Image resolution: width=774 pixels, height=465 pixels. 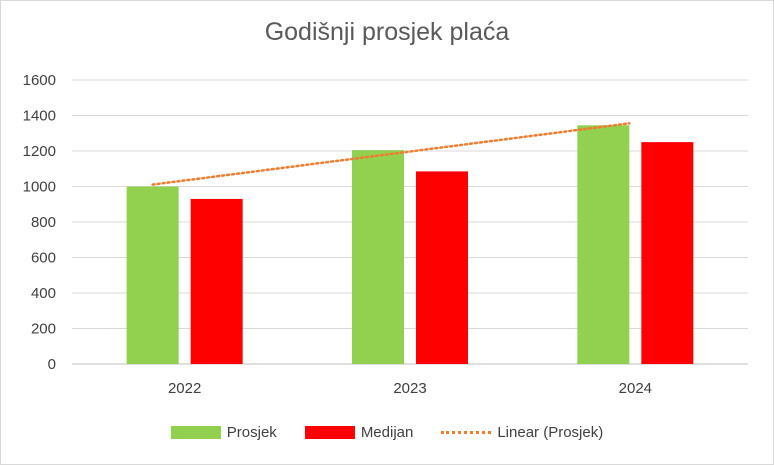 I want to click on legend: Prosjek Medijan Linear (Prosjek), so click(x=387, y=432).